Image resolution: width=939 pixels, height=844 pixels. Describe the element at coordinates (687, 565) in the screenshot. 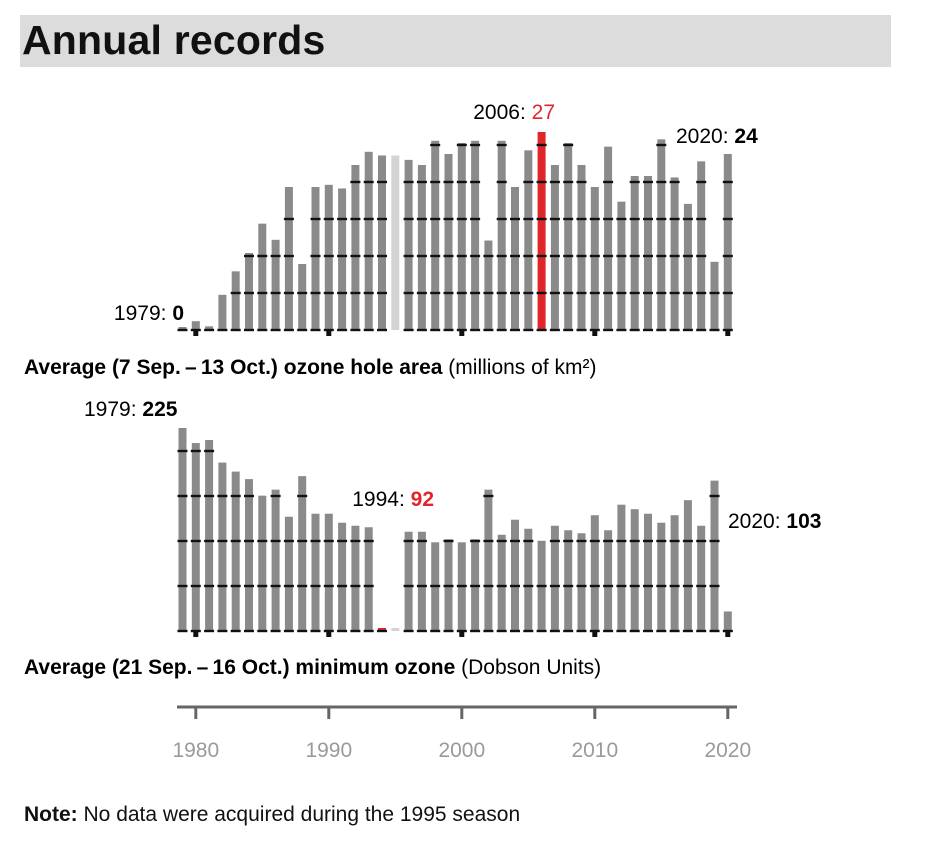

I see `bar-2-2017` at that location.